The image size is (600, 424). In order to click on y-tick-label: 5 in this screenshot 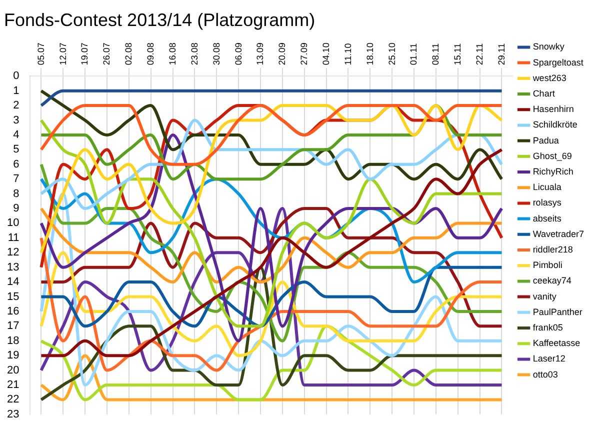, I will do `click(16, 150)`.